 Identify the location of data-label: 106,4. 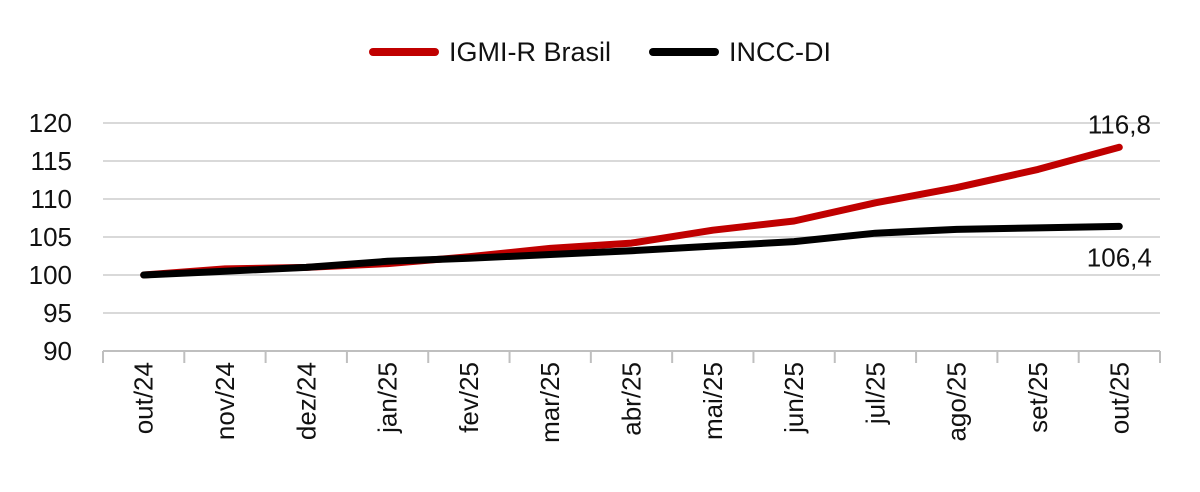
(1119, 257).